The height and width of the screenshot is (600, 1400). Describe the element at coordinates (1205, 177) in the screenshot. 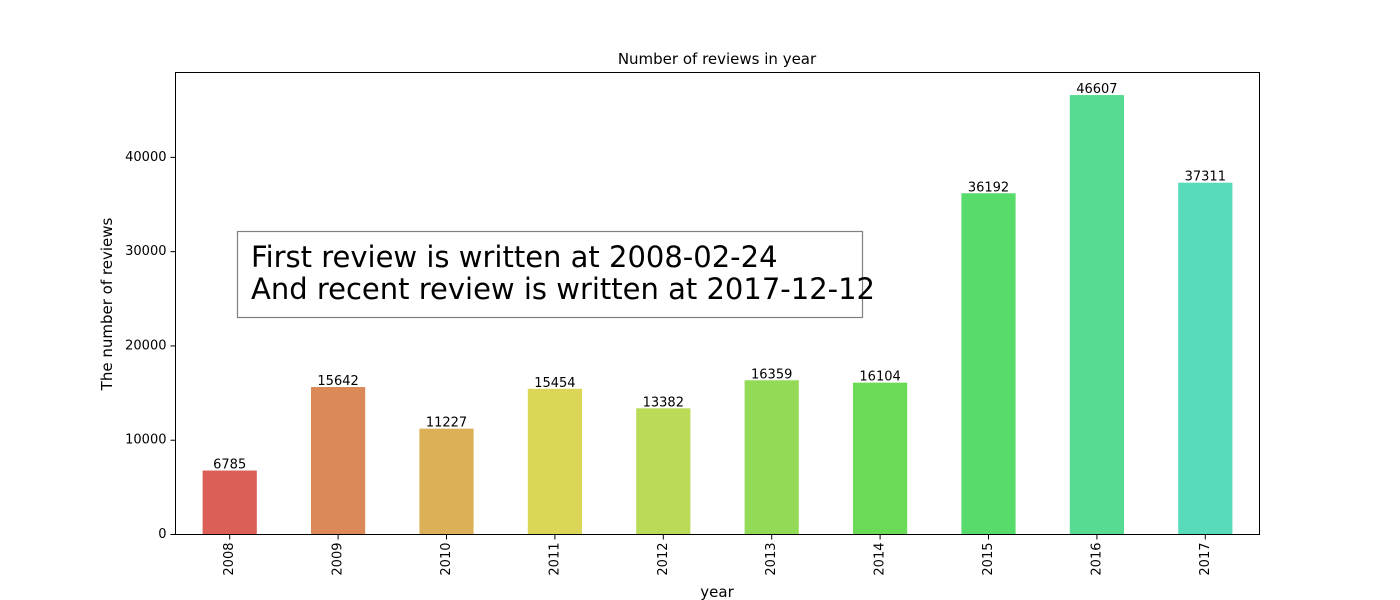

I see `data-label-2017: 37311` at that location.